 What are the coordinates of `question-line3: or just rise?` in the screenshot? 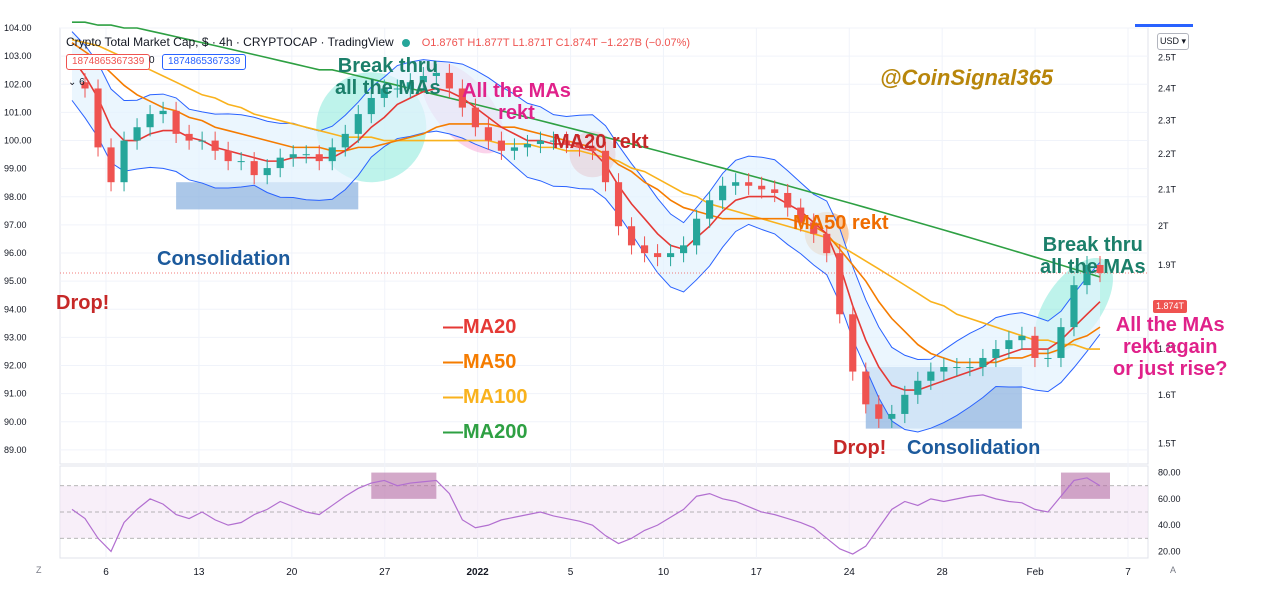 It's located at (1170, 369).